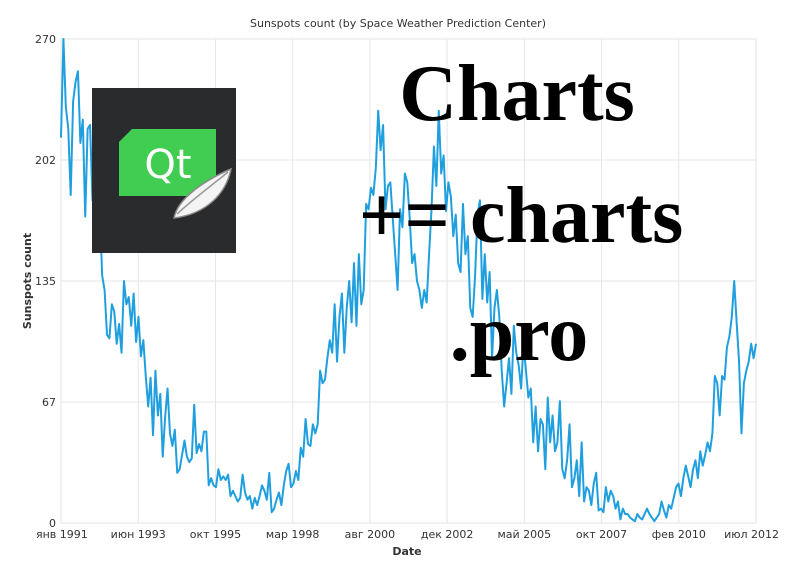 The width and height of the screenshot is (799, 579). What do you see at coordinates (524, 534) in the screenshot?
I see `x-tick-label: май 2005` at bounding box center [524, 534].